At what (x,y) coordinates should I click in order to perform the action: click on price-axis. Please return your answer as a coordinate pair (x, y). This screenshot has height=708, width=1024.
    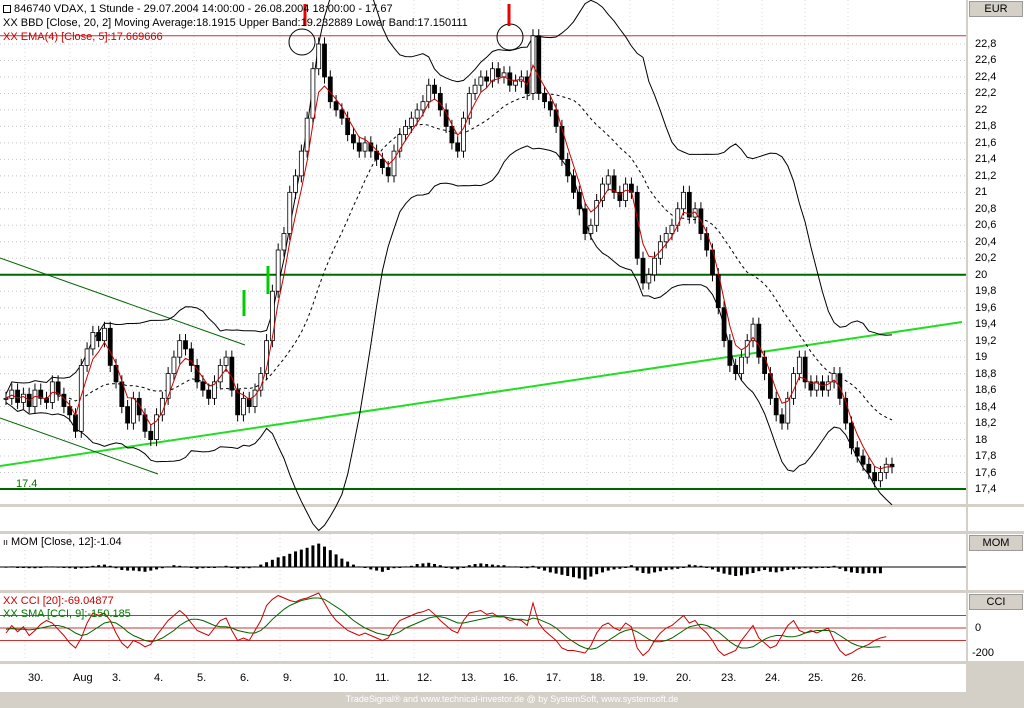
    Looking at the image, I should click on (996, 252).